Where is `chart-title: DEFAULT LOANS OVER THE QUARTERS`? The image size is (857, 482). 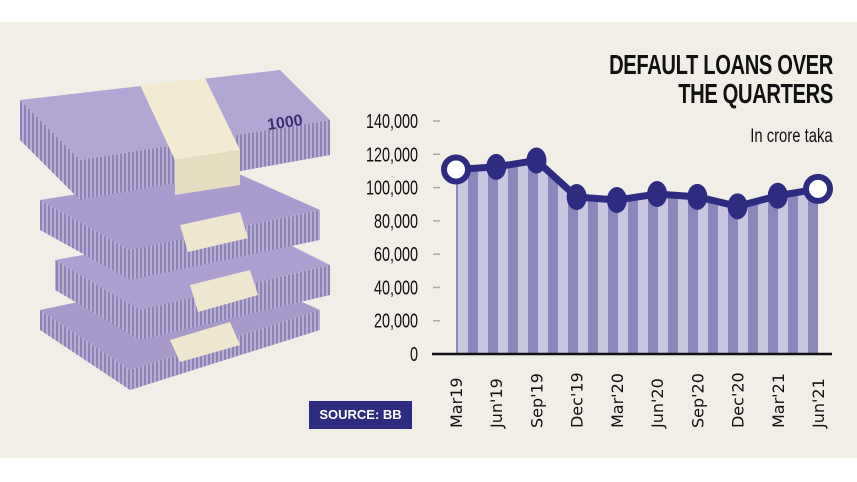 chart-title: DEFAULT LOANS OVER THE QUARTERS is located at coordinates (721, 79).